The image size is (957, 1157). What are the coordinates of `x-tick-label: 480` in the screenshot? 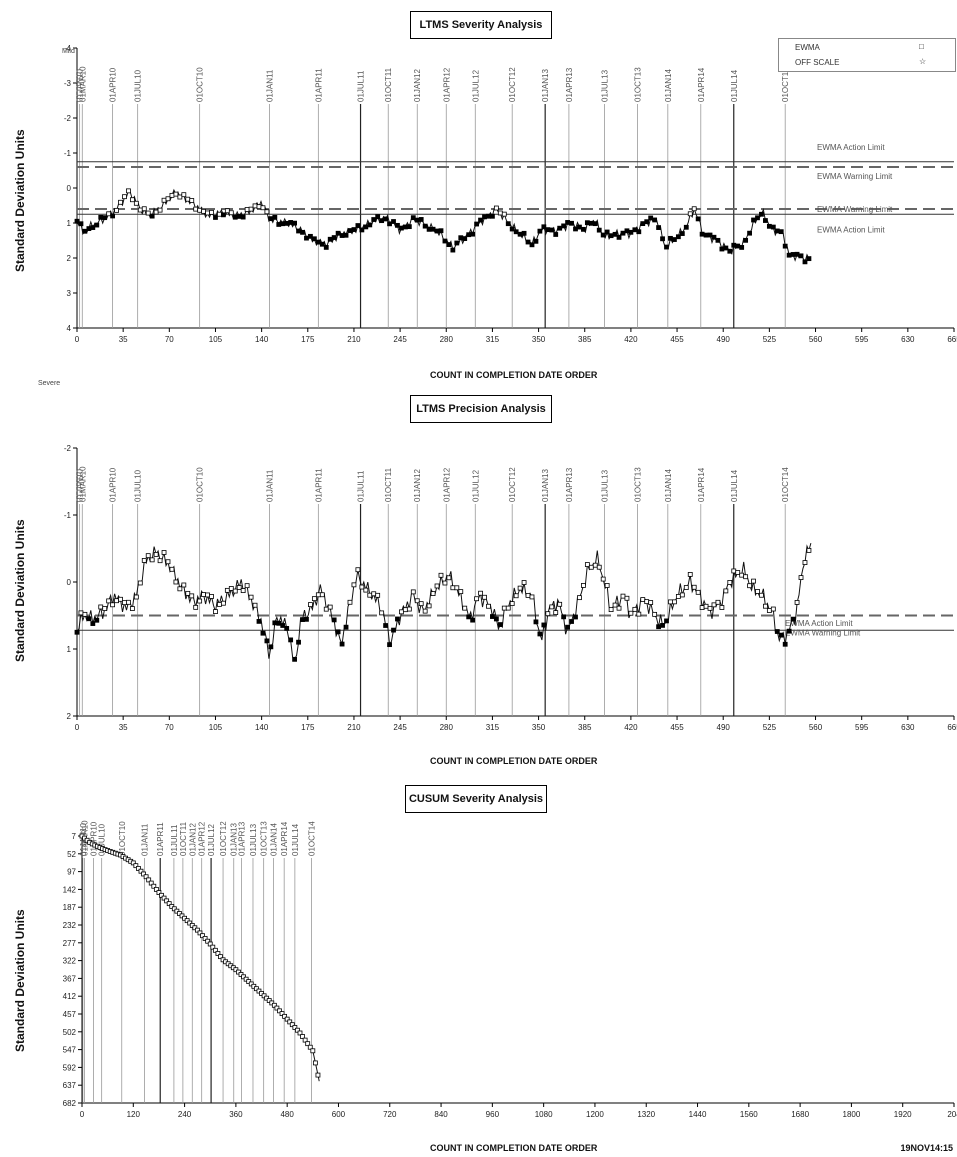 It's located at (287, 1114).